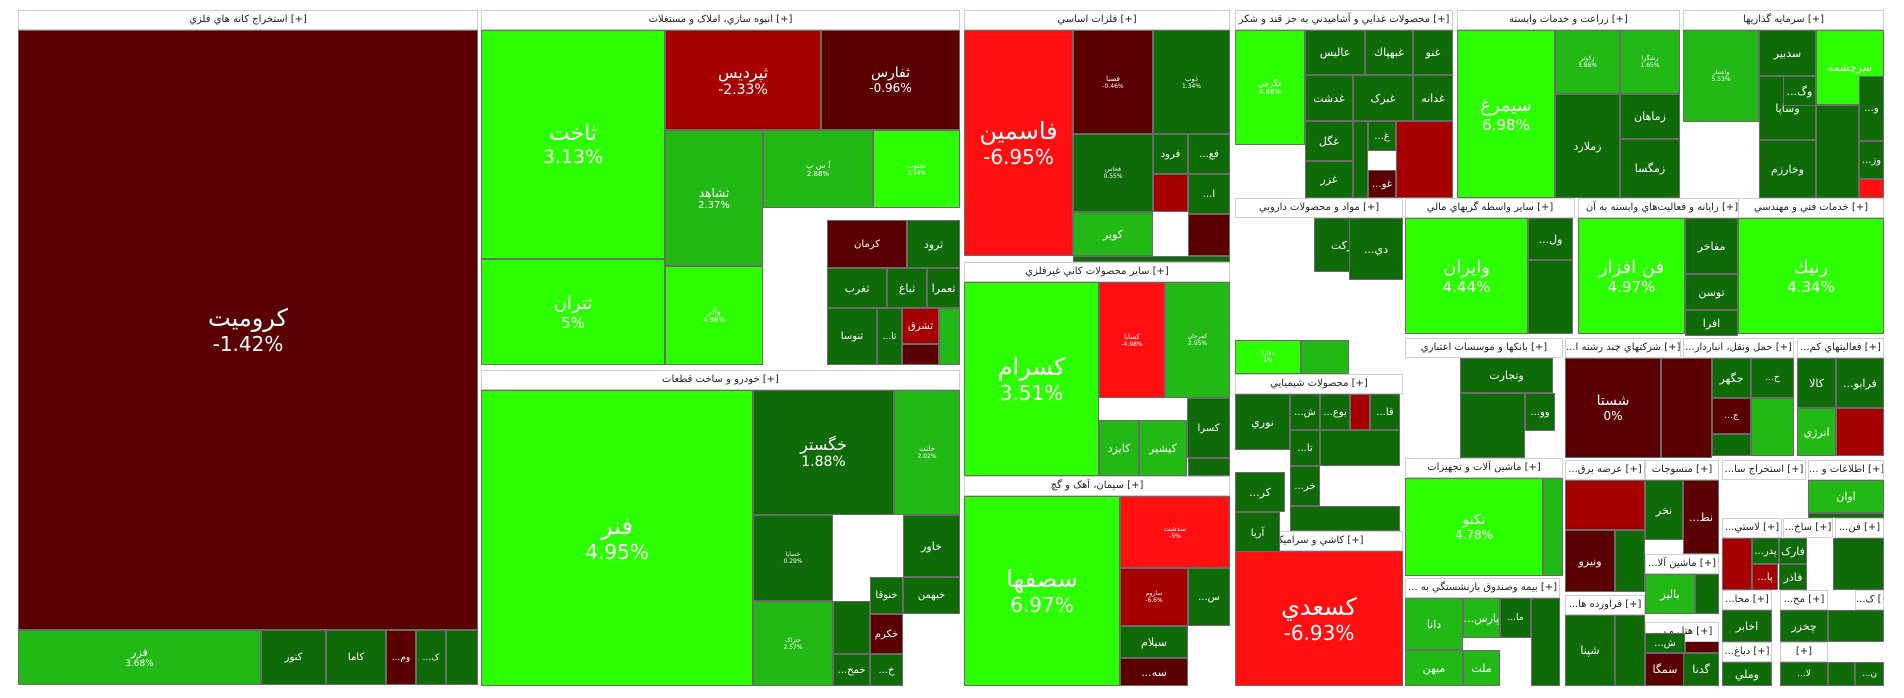  Describe the element at coordinates (907, 288) in the screenshot. I see `stock-tile: ثباغ` at that location.